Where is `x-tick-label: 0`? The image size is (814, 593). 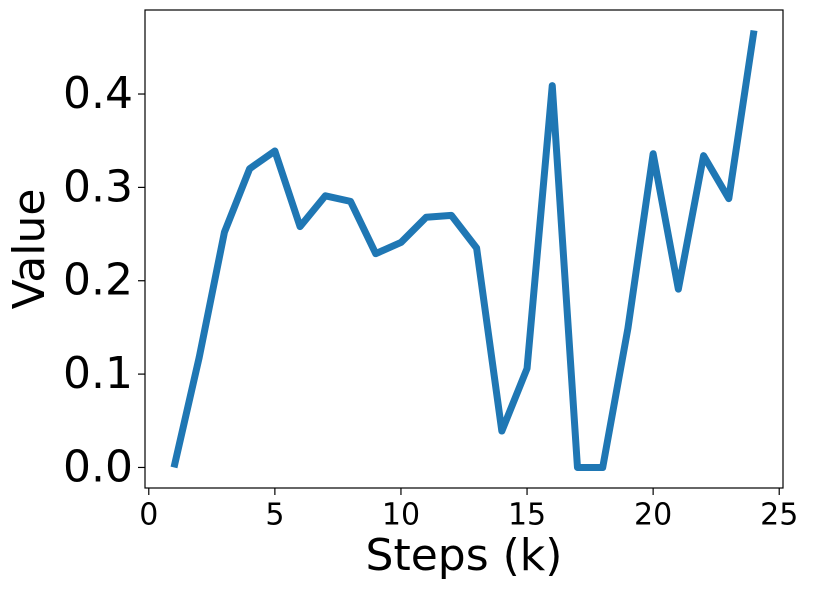
x-tick-label: 0 is located at coordinates (148, 515).